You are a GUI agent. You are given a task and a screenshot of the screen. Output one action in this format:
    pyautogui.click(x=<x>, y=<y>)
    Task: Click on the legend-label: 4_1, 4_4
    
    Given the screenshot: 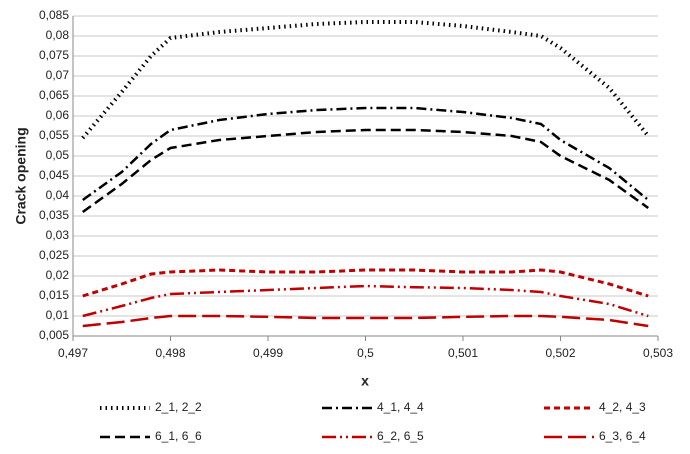 What is the action you would take?
    pyautogui.click(x=400, y=407)
    